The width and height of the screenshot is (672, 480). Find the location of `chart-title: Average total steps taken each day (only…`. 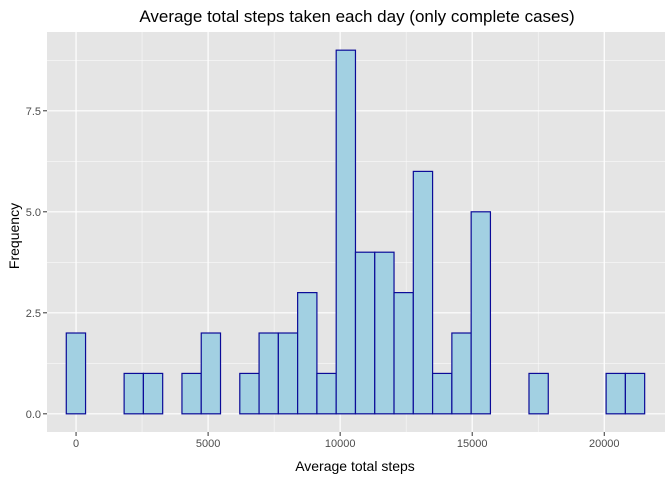

chart-title: Average total steps taken each day (only… is located at coordinates (356, 16).